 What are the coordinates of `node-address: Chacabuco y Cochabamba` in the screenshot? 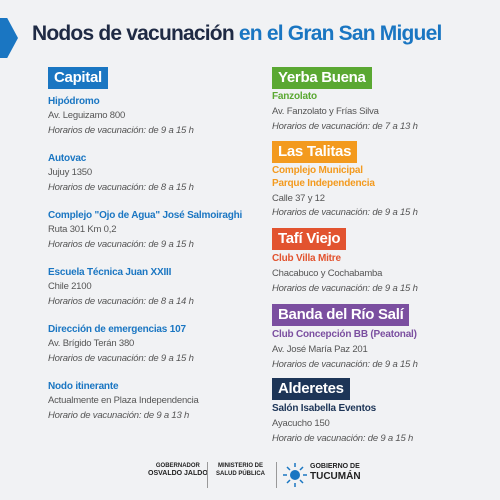 It's located at (327, 273).